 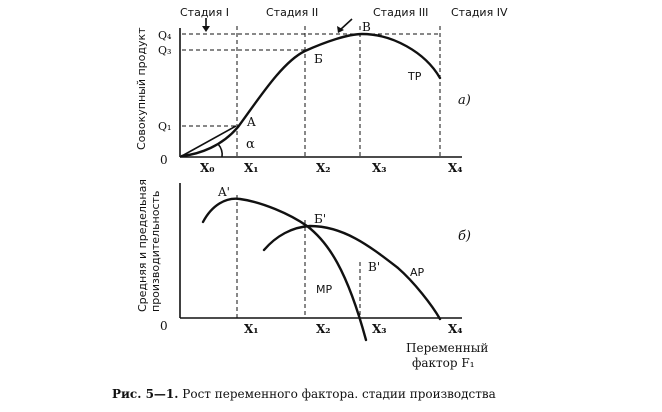 What do you see at coordinates (323, 329) in the screenshot?
I see `x-tick-x2-bottom: X₂` at bounding box center [323, 329].